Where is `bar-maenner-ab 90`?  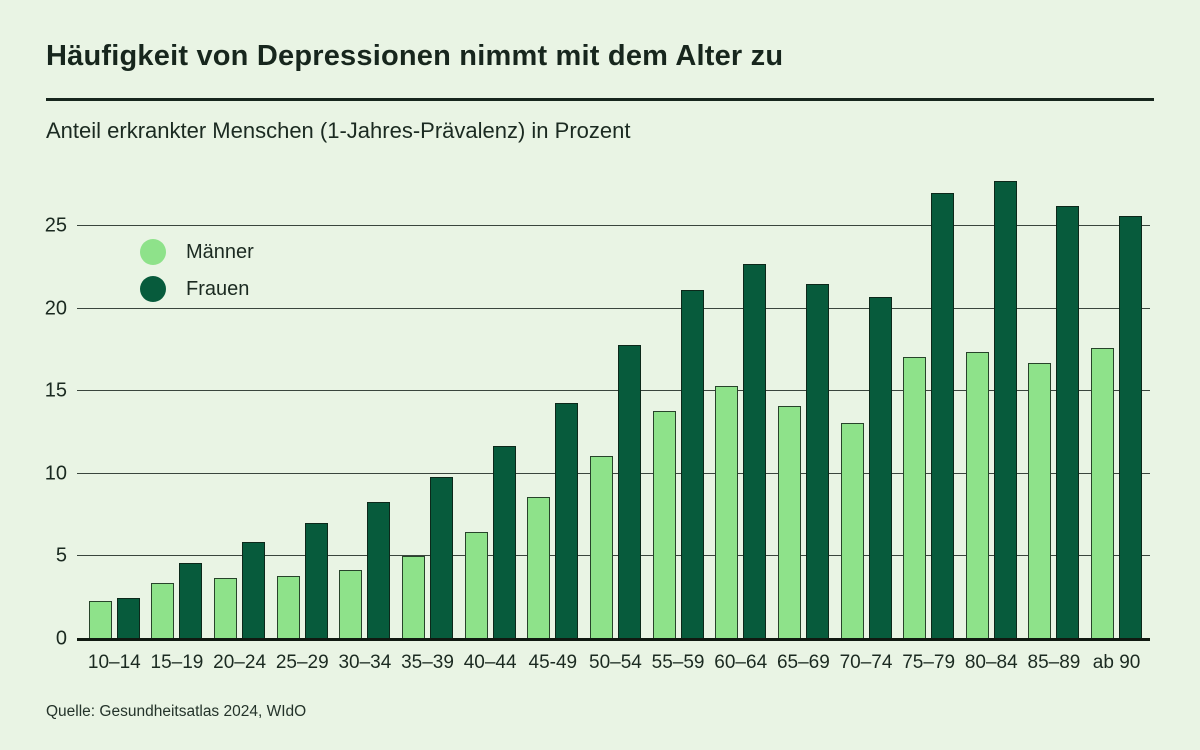 bar-maenner-ab 90 is located at coordinates (1103, 493).